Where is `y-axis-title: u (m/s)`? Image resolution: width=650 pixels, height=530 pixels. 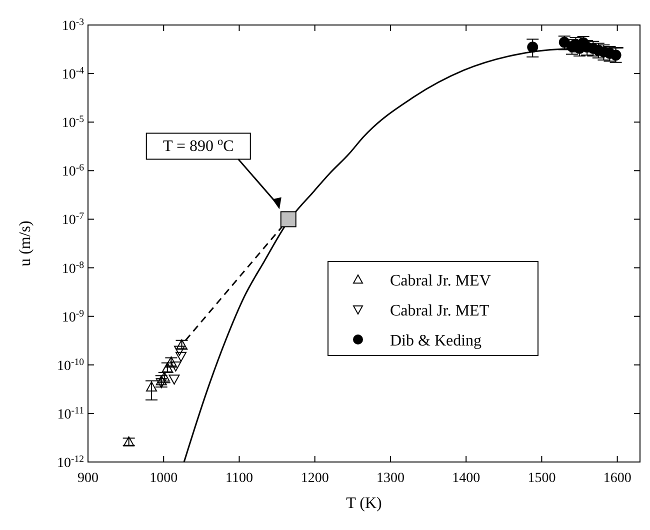
y-axis-title: u (m/s) is located at coordinates (25, 243).